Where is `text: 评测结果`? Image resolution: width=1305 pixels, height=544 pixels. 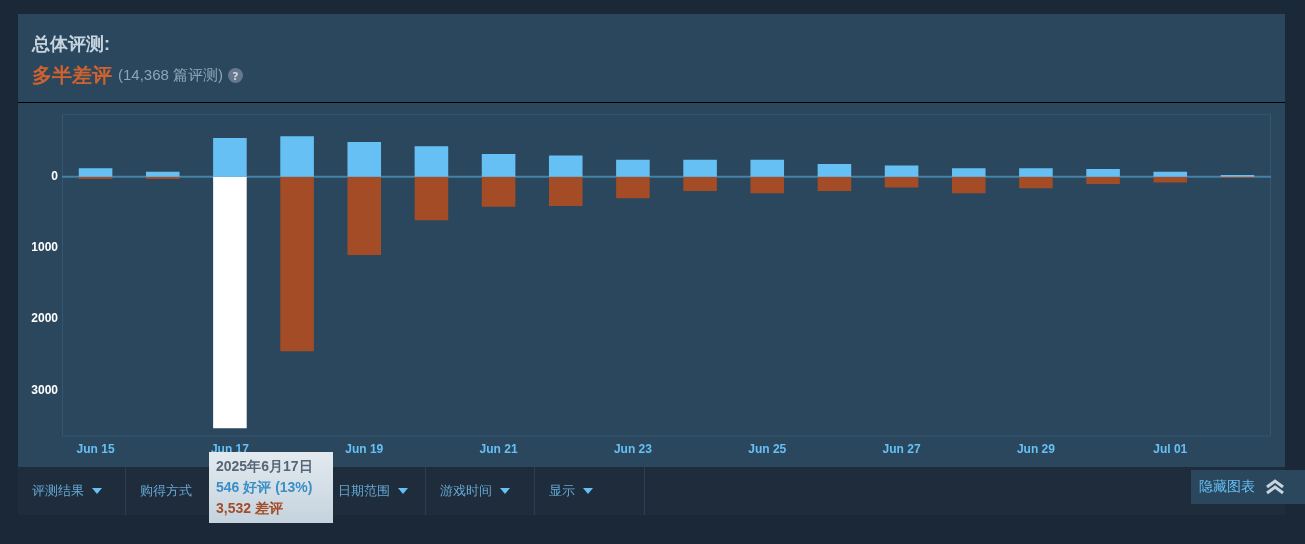 text: 评测结果 is located at coordinates (58, 491).